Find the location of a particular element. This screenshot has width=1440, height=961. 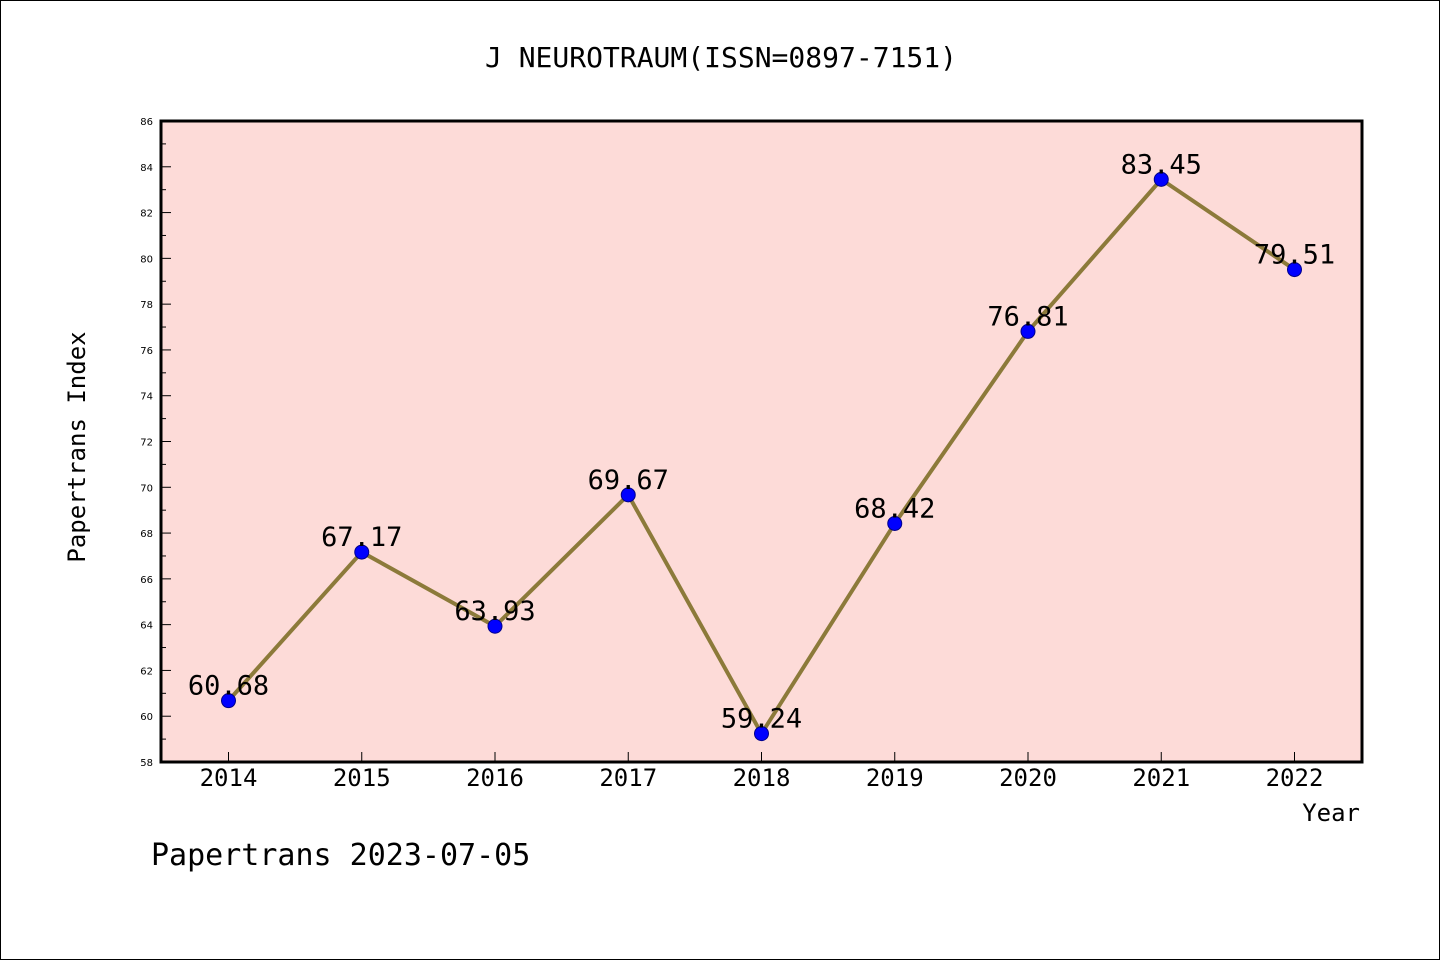

data-label: 59.24 is located at coordinates (761, 719).